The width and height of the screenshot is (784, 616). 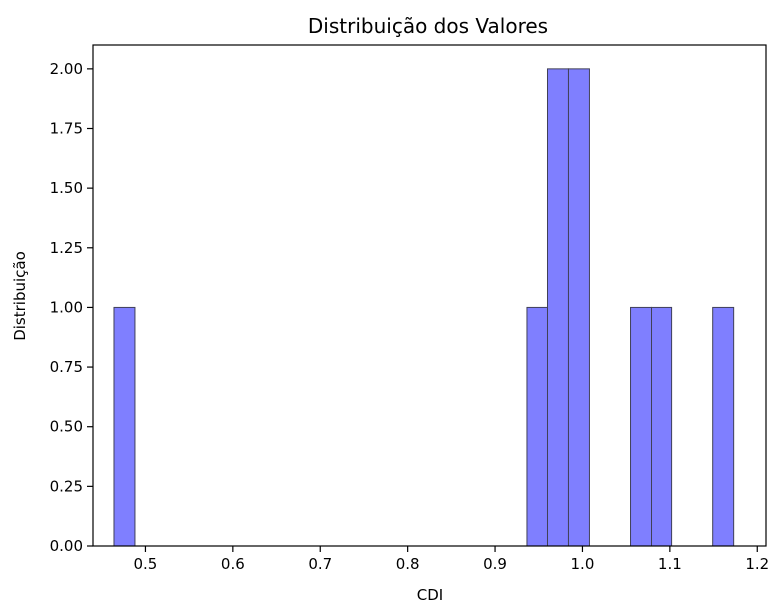 What do you see at coordinates (66, 427) in the screenshot?
I see `y-tick-label: 0.50` at bounding box center [66, 427].